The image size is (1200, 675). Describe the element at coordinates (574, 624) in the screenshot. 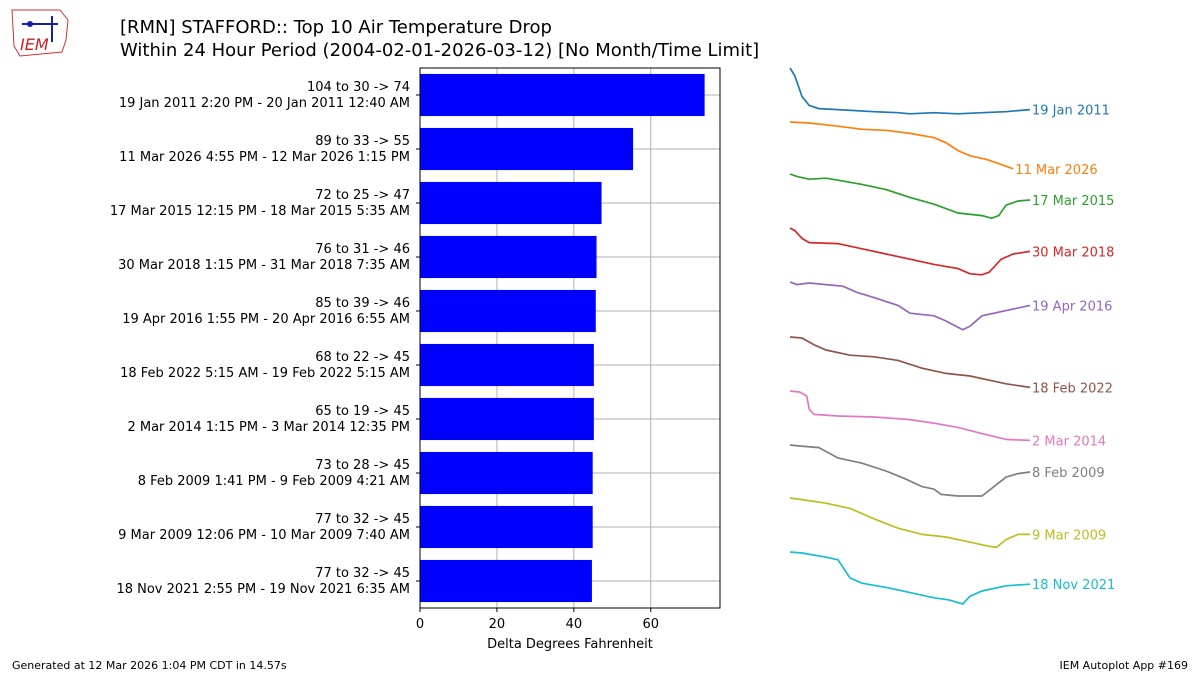

I see `x-tick-label: 40` at that location.